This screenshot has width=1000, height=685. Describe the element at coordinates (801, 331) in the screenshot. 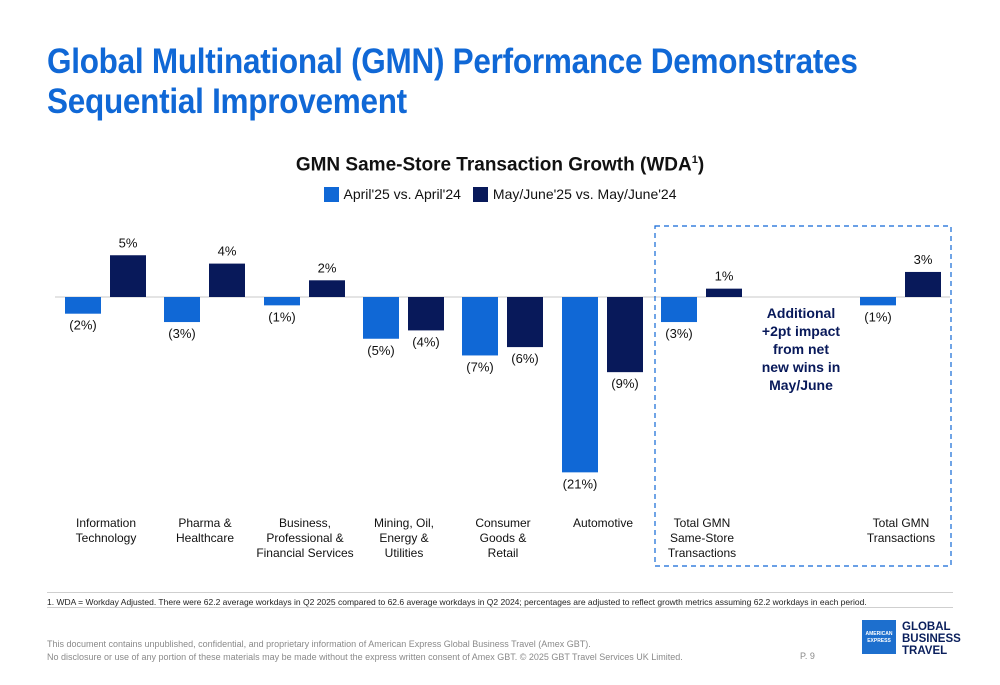

I see `annotation-line-1: +2pt impact` at that location.